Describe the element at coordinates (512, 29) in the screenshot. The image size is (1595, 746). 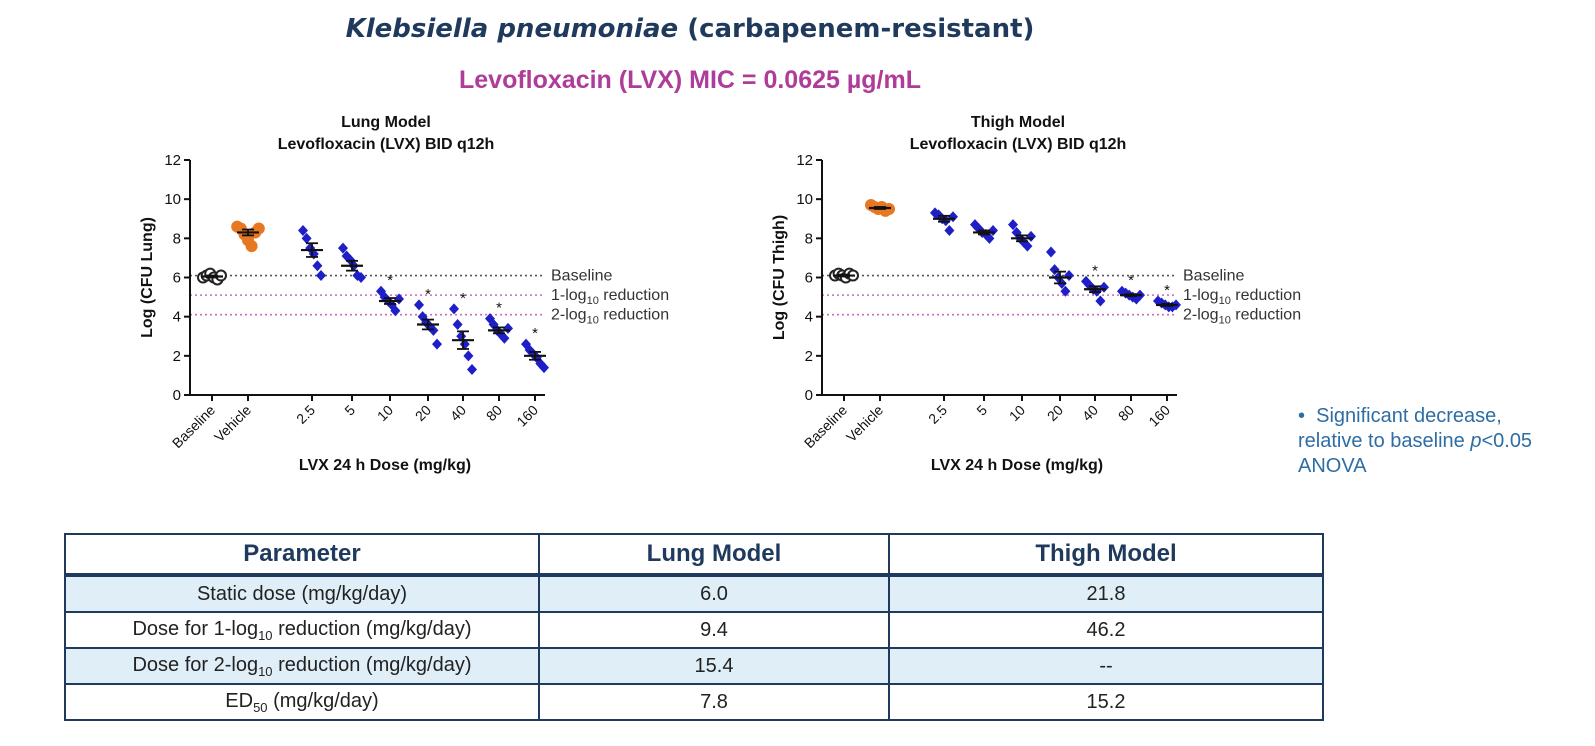
I see `species-name: Klebsiella pneumoniae` at that location.